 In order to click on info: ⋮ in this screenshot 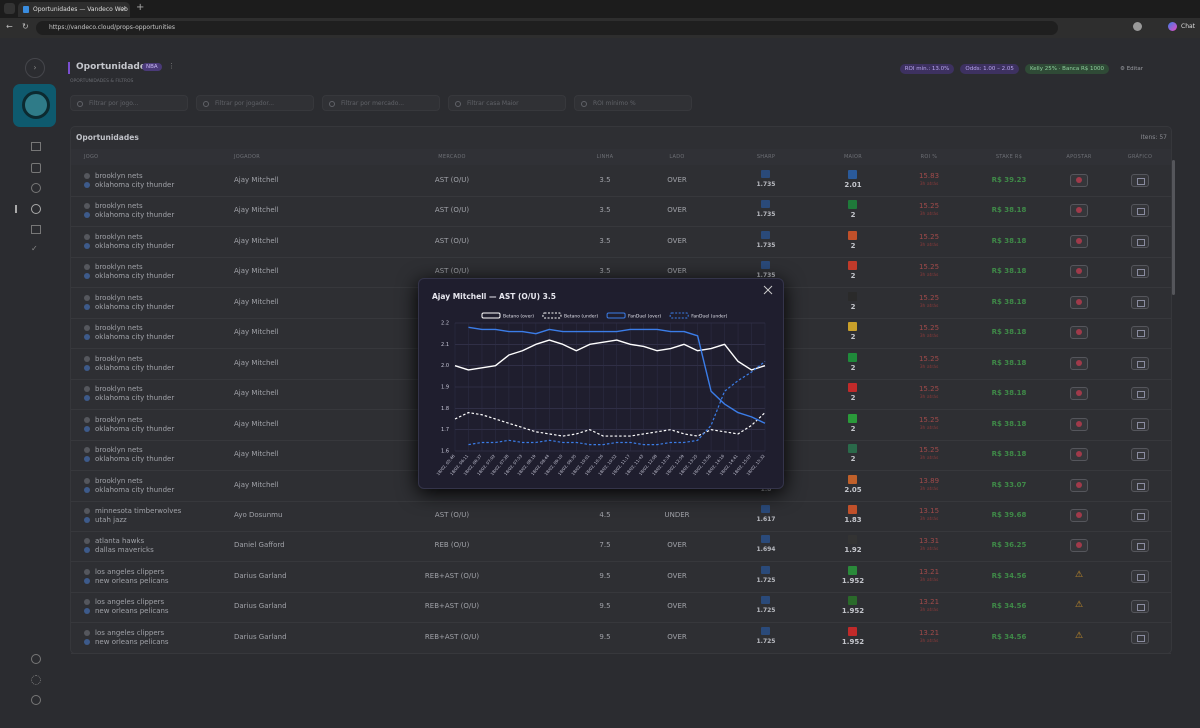, I will do `click(171, 66)`.